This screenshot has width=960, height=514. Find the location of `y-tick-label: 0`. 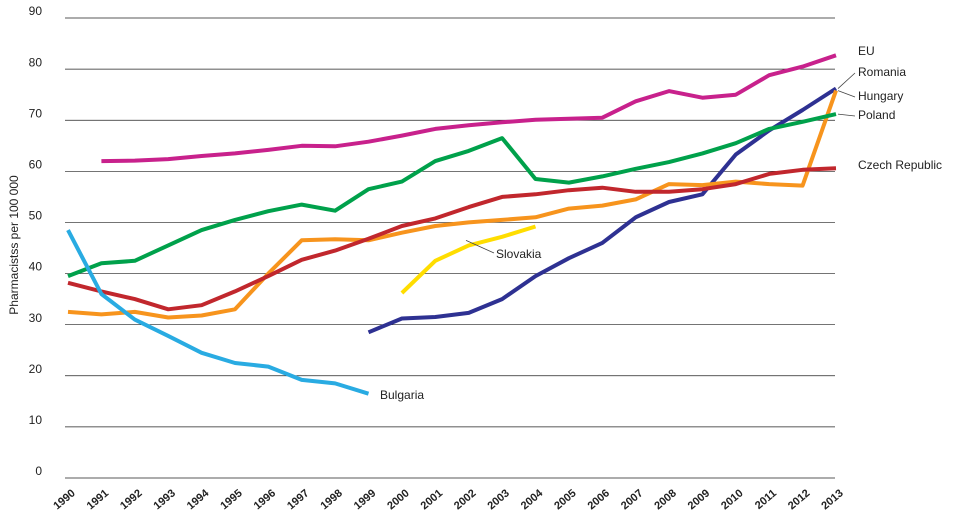

y-tick-label: 0 is located at coordinates (38, 471).